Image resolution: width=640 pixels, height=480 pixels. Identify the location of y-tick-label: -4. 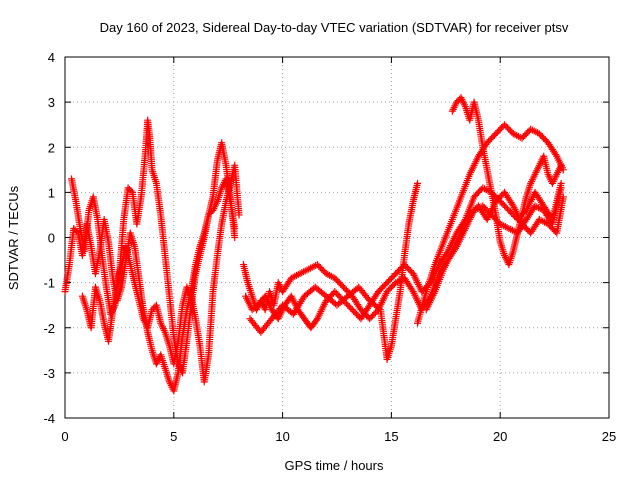
(49, 418).